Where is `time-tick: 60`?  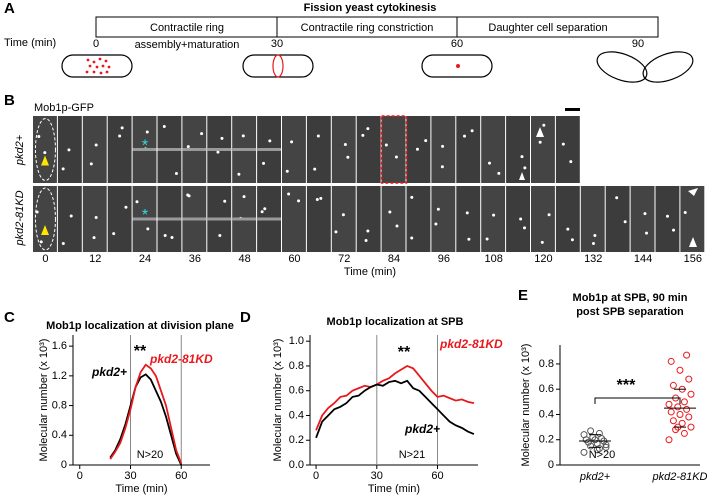
time-tick: 60 is located at coordinates (457, 44).